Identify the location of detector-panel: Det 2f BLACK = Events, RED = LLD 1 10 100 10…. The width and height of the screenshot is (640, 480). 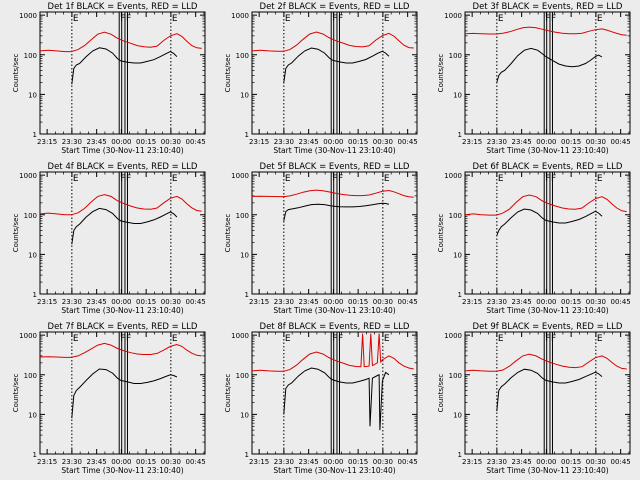
(321, 78).